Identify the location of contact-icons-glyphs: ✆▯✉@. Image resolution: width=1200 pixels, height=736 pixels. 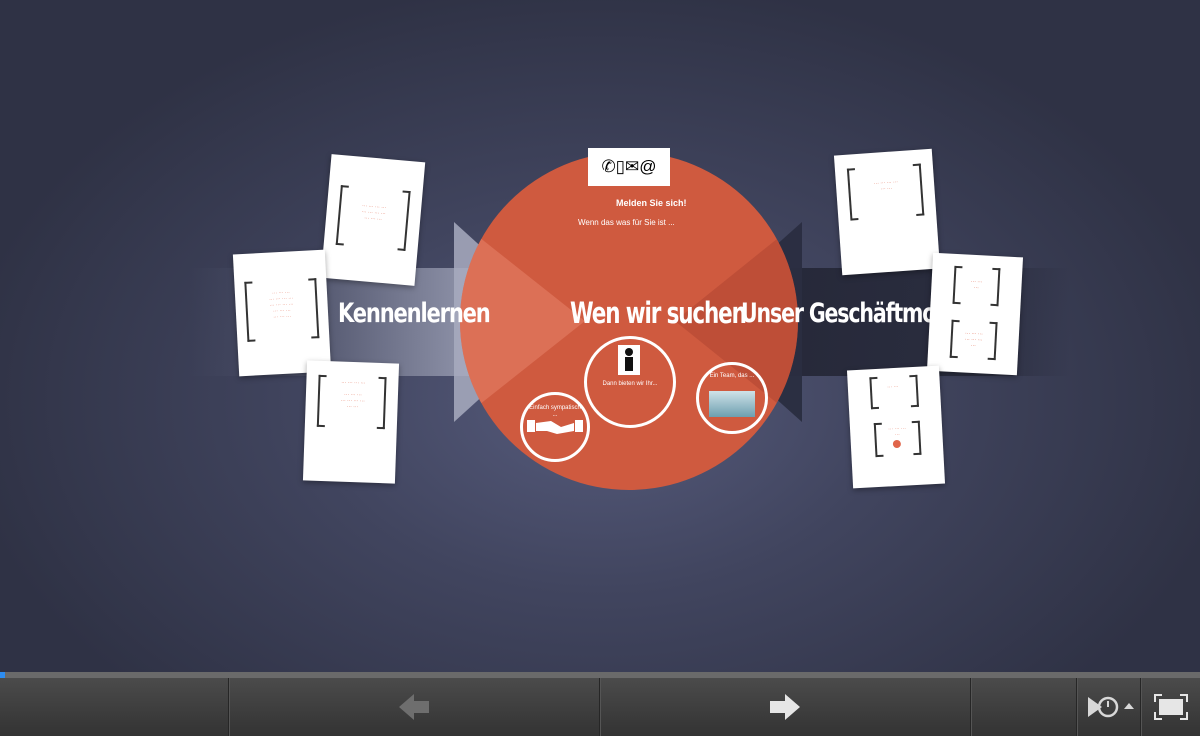
(629, 166).